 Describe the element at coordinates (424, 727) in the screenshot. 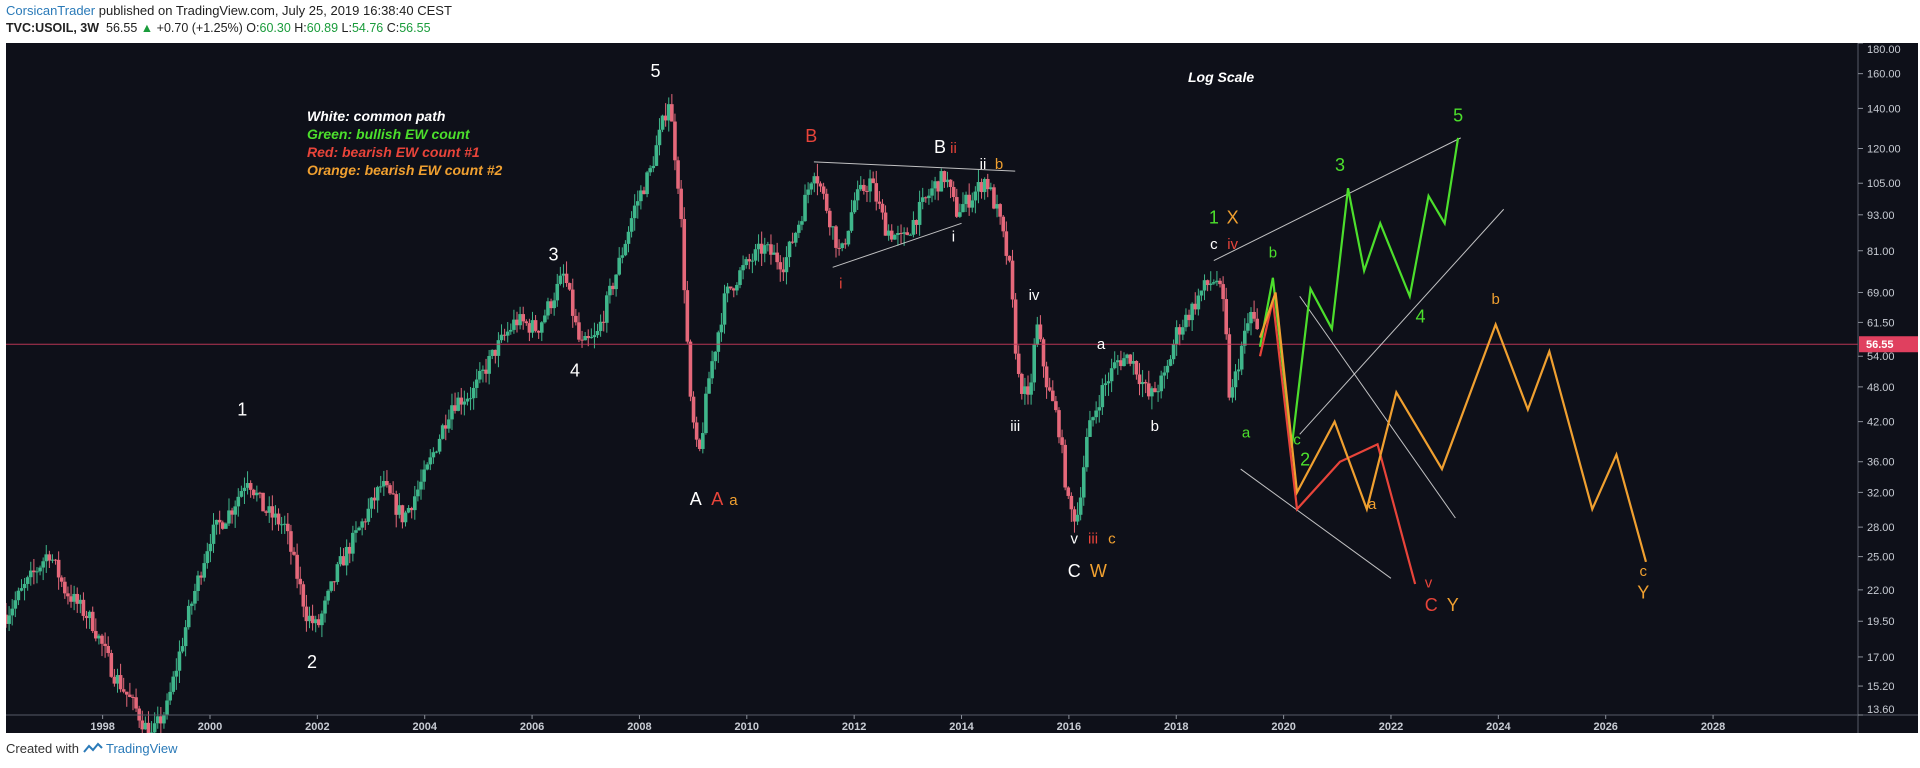

I see `time-tick-label: 2004` at that location.